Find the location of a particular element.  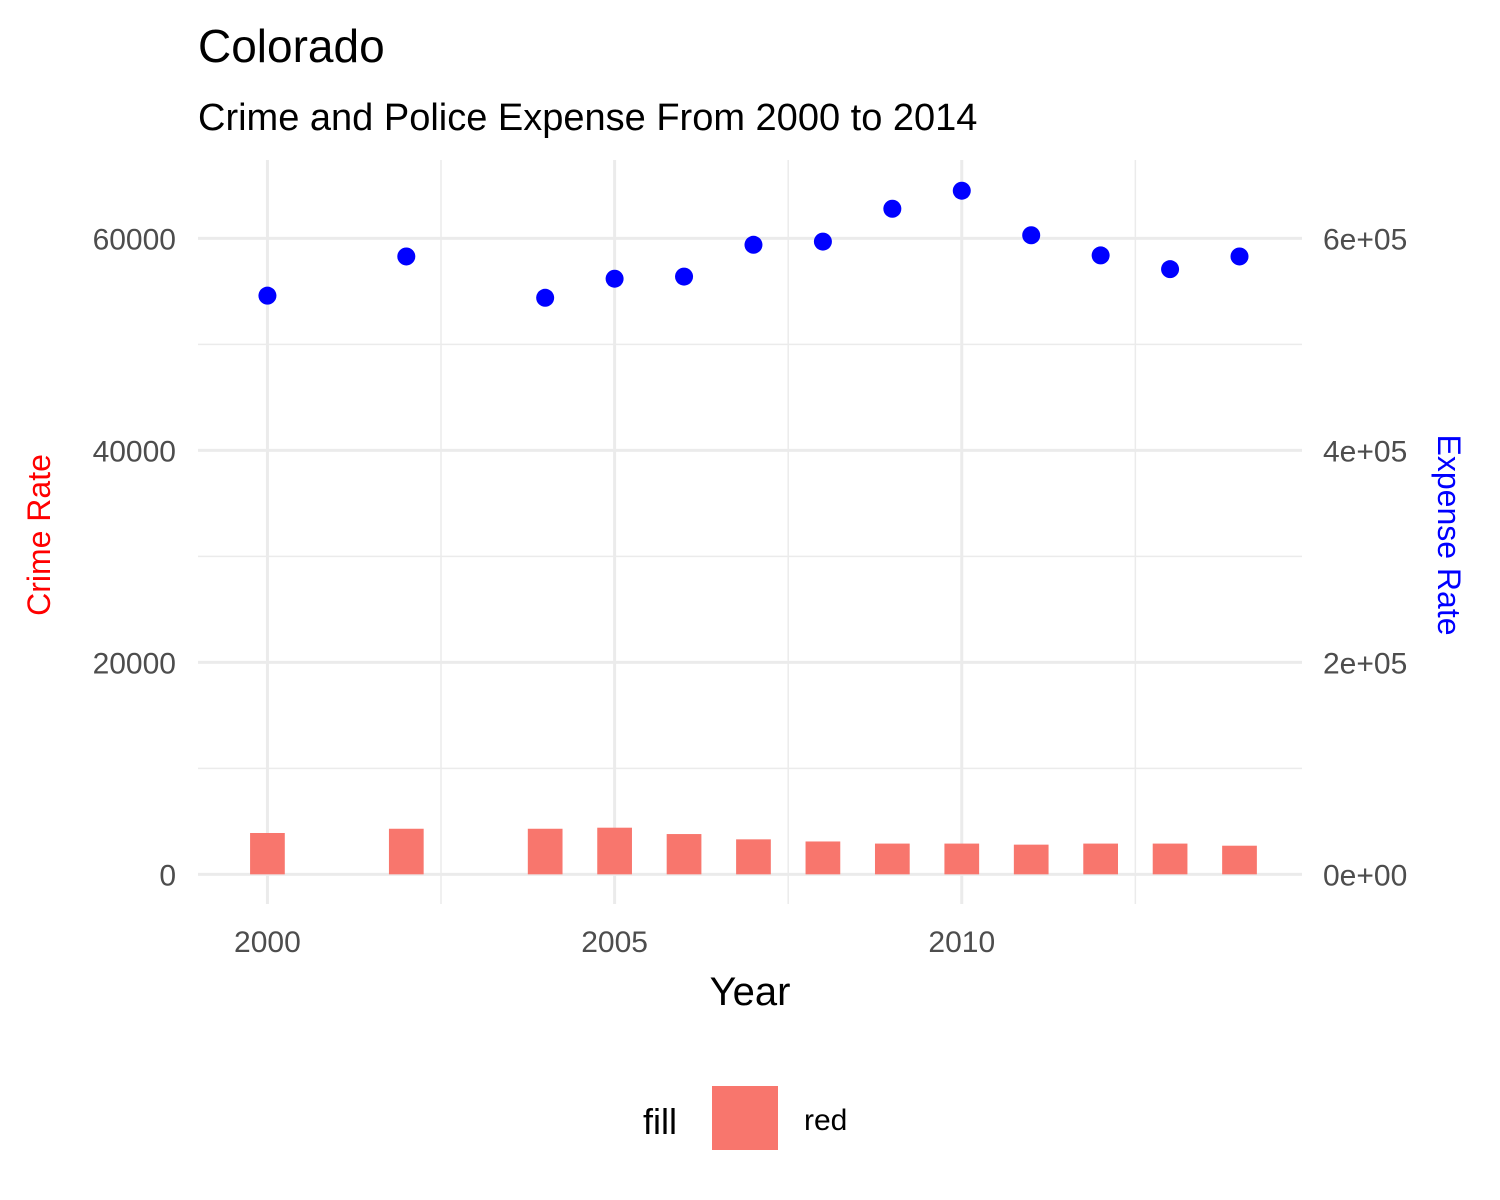

expense-points is located at coordinates (753, 244).